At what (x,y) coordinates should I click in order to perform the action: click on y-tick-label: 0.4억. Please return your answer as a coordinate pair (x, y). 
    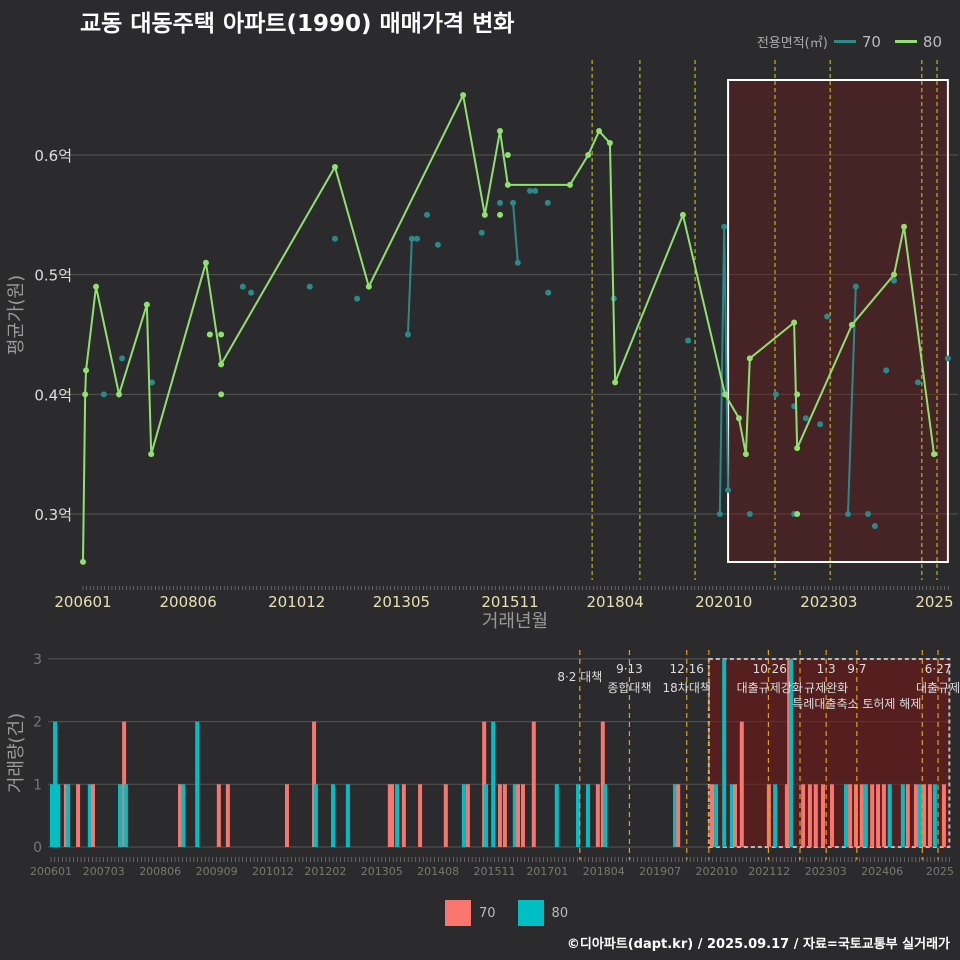
    Looking at the image, I should click on (53, 395).